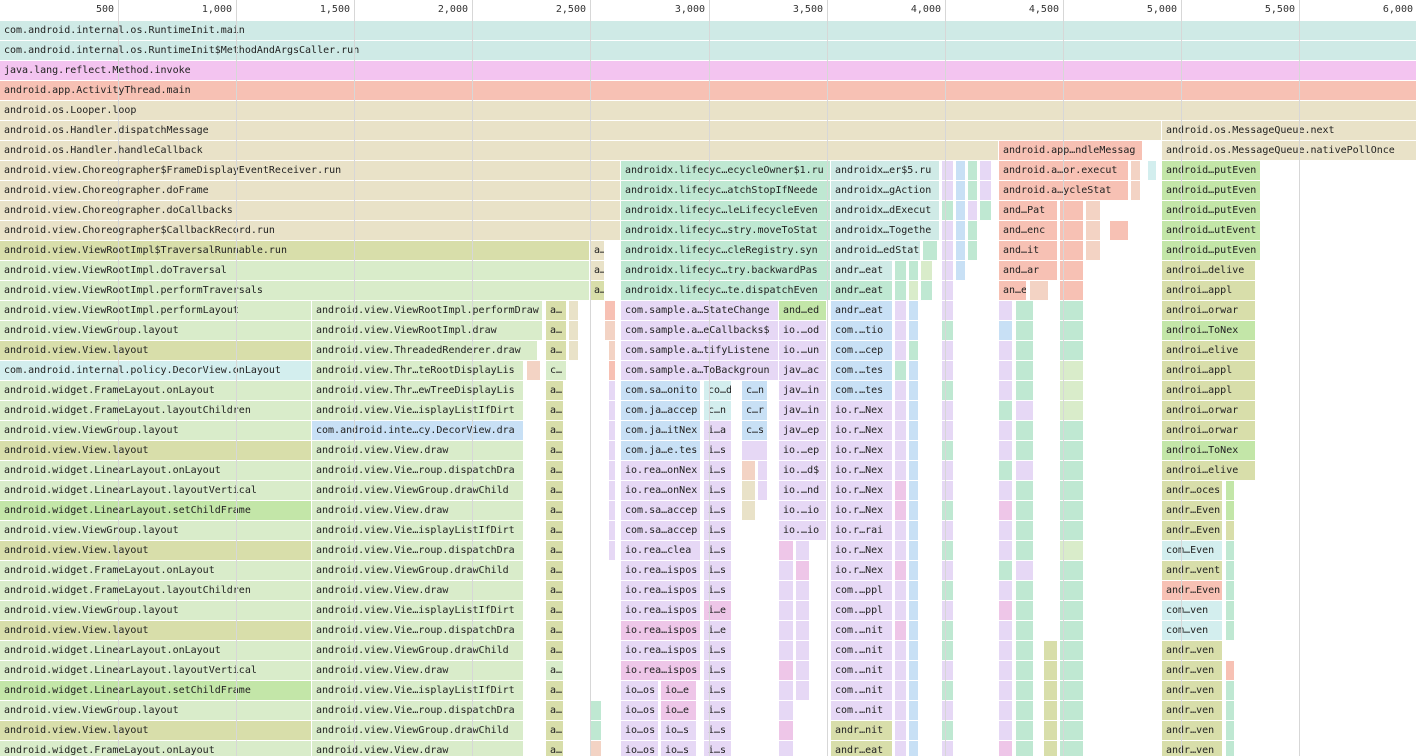  I want to click on stack-frame: android.os.Looper.loop, so click(708, 110).